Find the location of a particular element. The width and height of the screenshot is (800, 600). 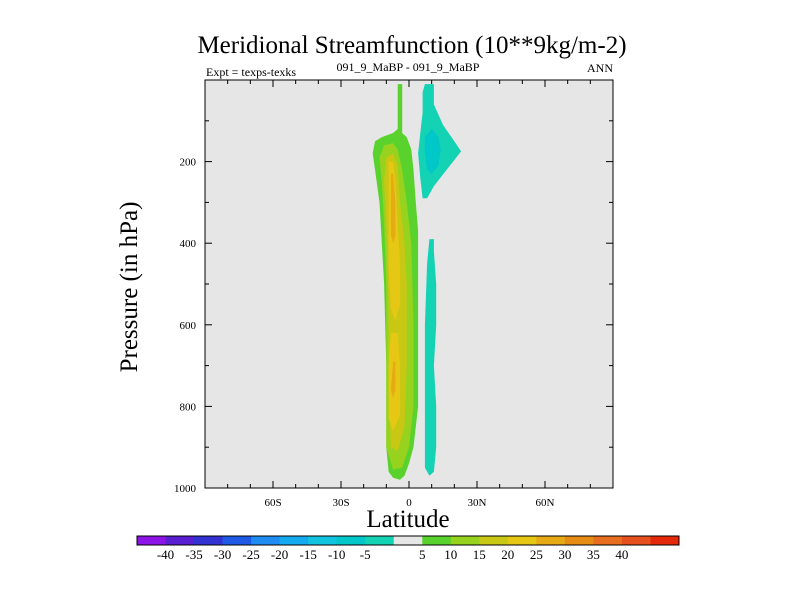

colorbar-tick-label: 15 is located at coordinates (479, 554).